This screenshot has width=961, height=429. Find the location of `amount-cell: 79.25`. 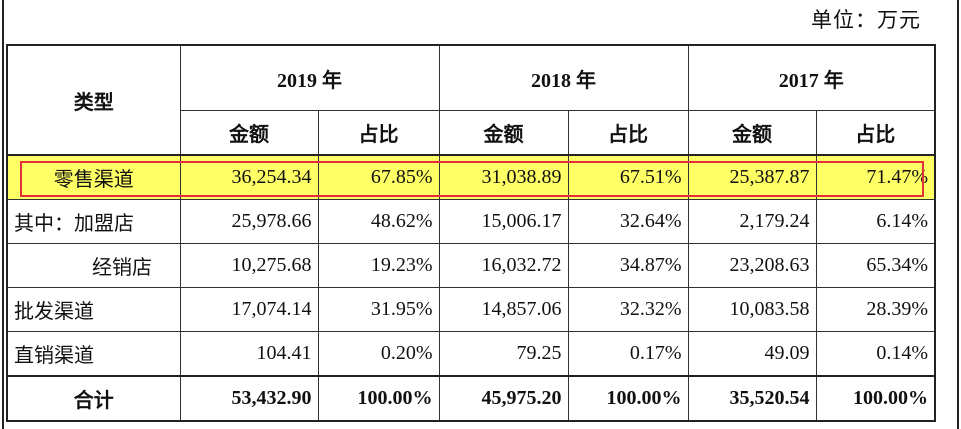

amount-cell: 79.25 is located at coordinates (503, 354).